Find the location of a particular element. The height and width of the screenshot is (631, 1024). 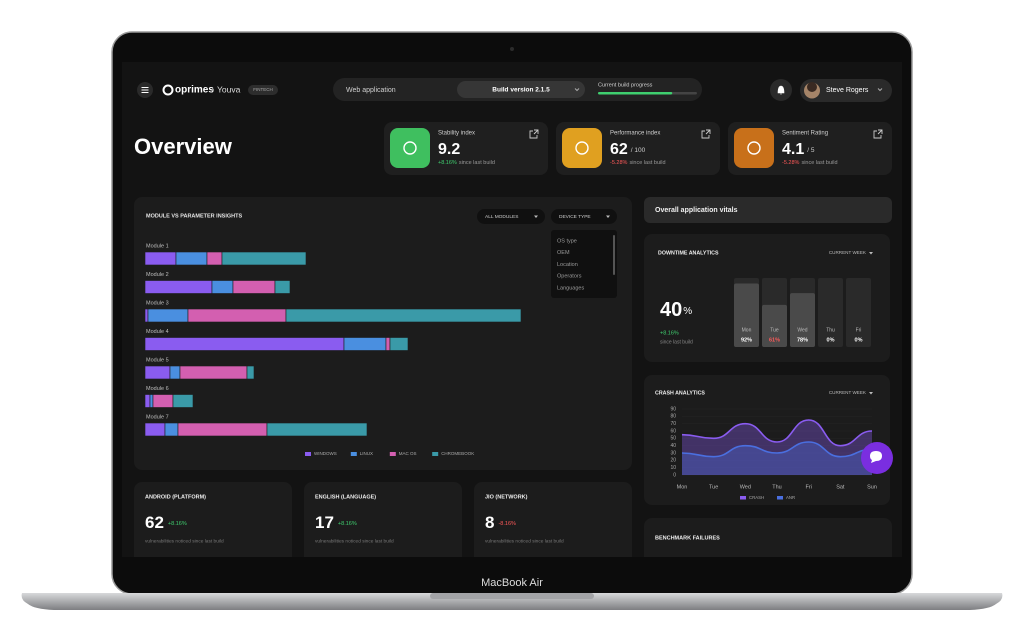

module-label: Module 2 is located at coordinates (157, 275).